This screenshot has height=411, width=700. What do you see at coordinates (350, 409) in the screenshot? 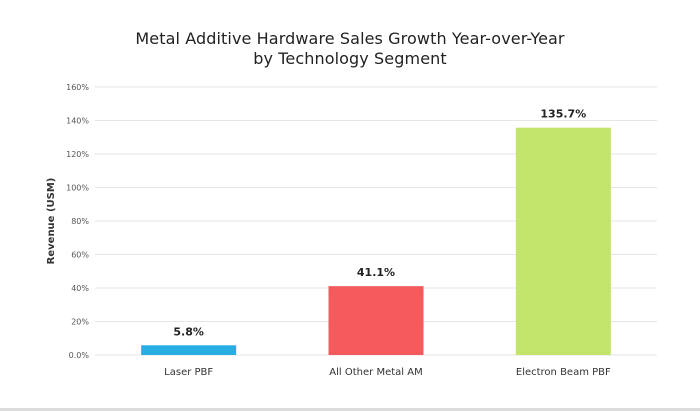
I see `bottom-divider` at bounding box center [350, 409].